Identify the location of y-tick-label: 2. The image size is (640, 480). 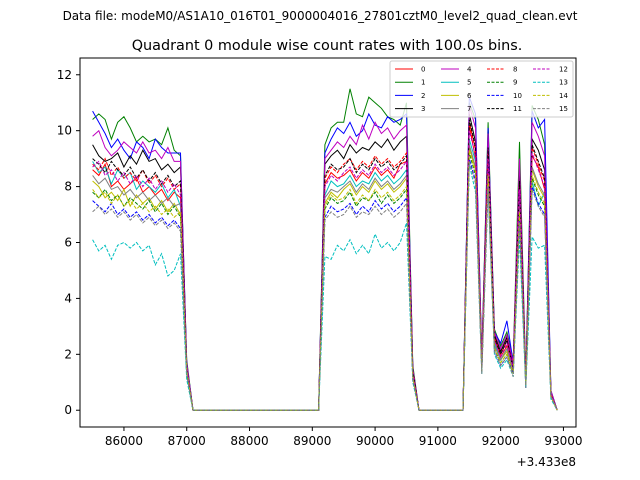
(68, 354).